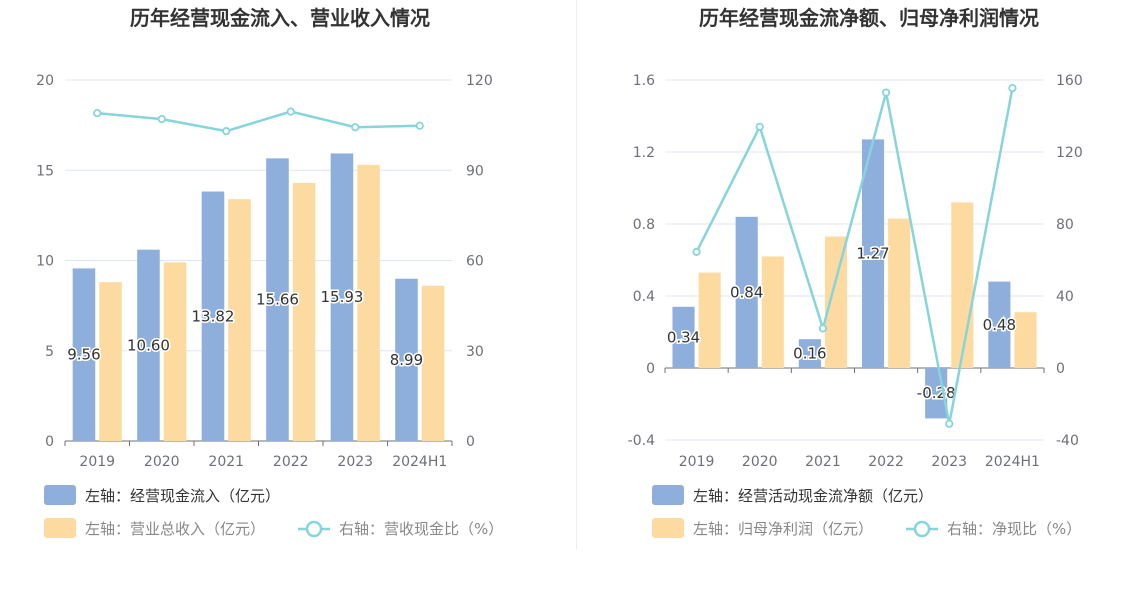 This screenshot has width=1147, height=593. What do you see at coordinates (1065, 225) in the screenshot?
I see `right-axis-tick-label: 80` at bounding box center [1065, 225].